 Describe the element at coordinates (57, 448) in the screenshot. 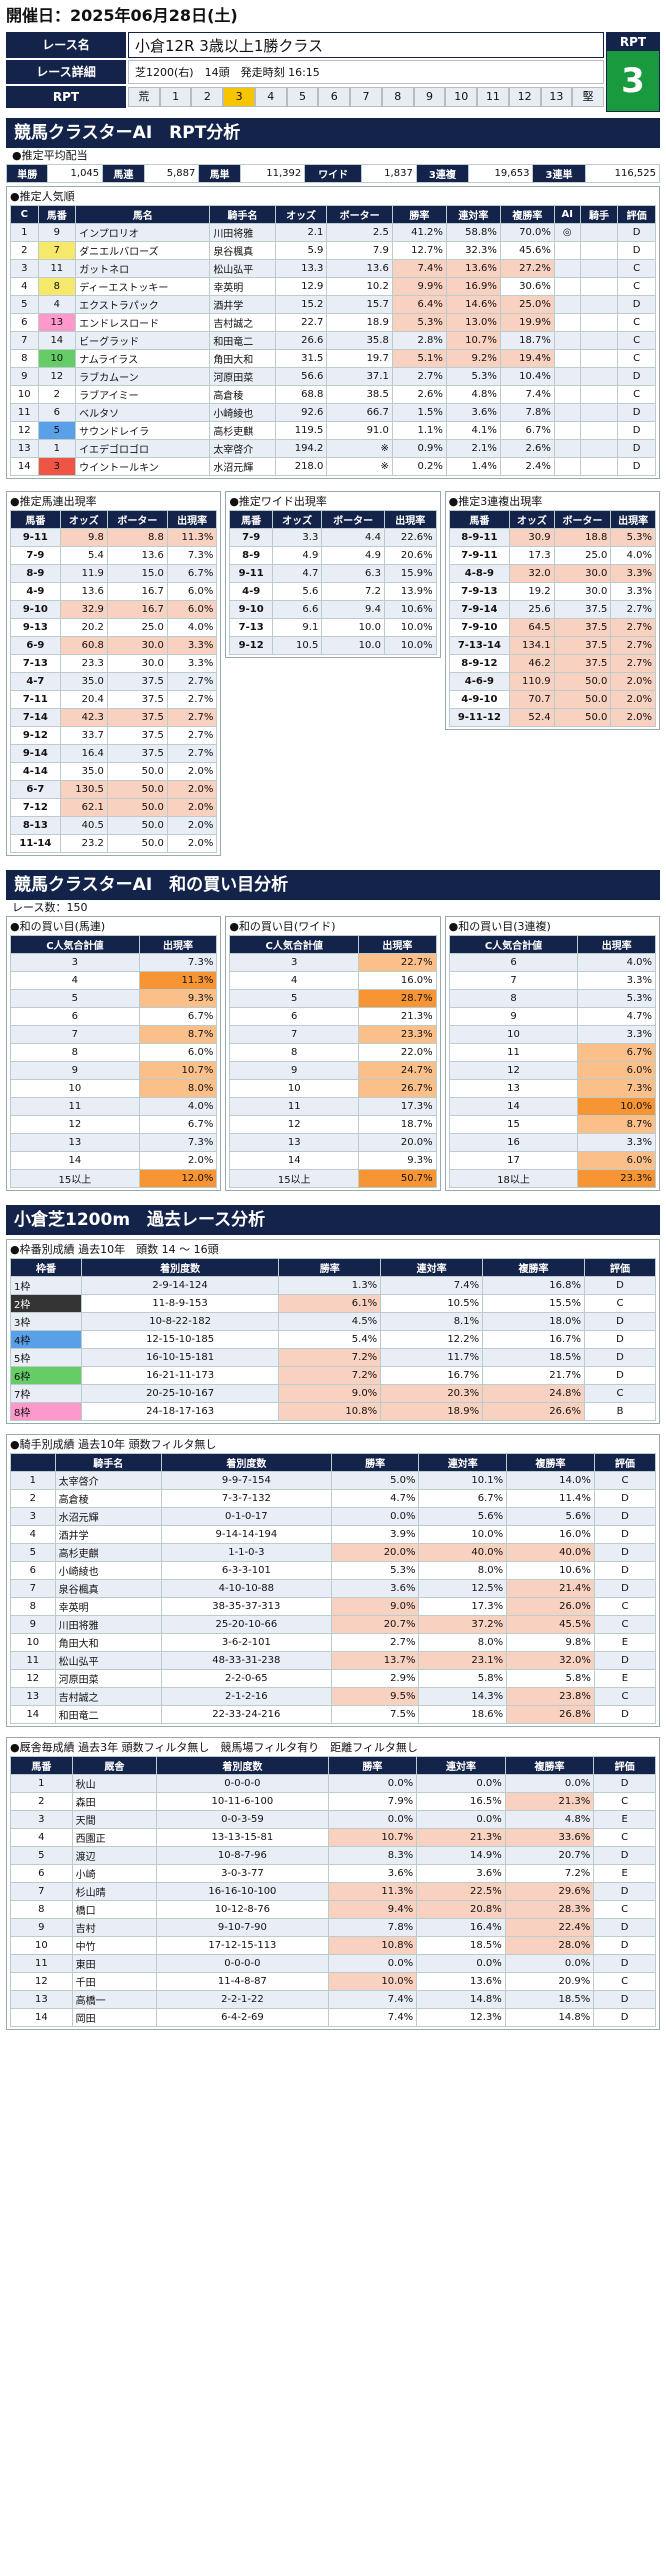

I see `table-cell: 1` at that location.